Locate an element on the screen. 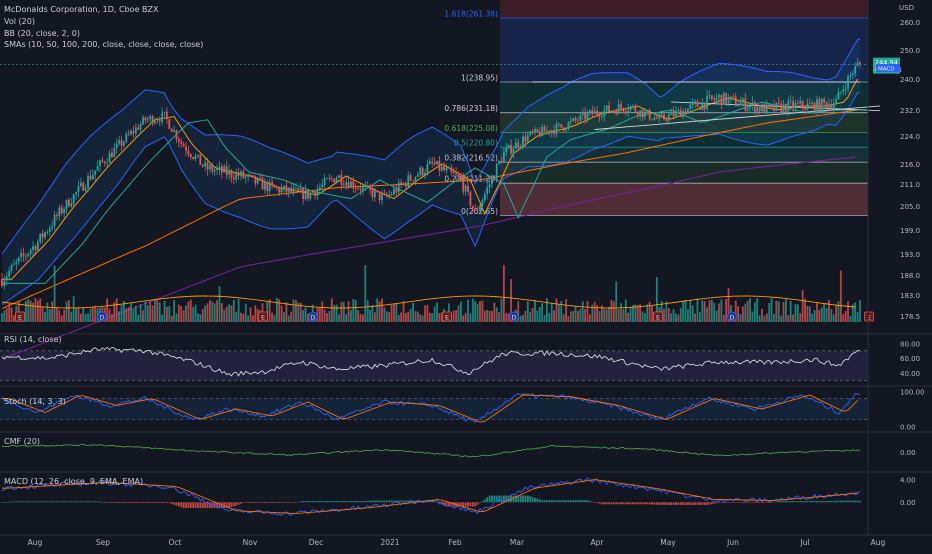  event-marker-bg is located at coordinates (263, 316).